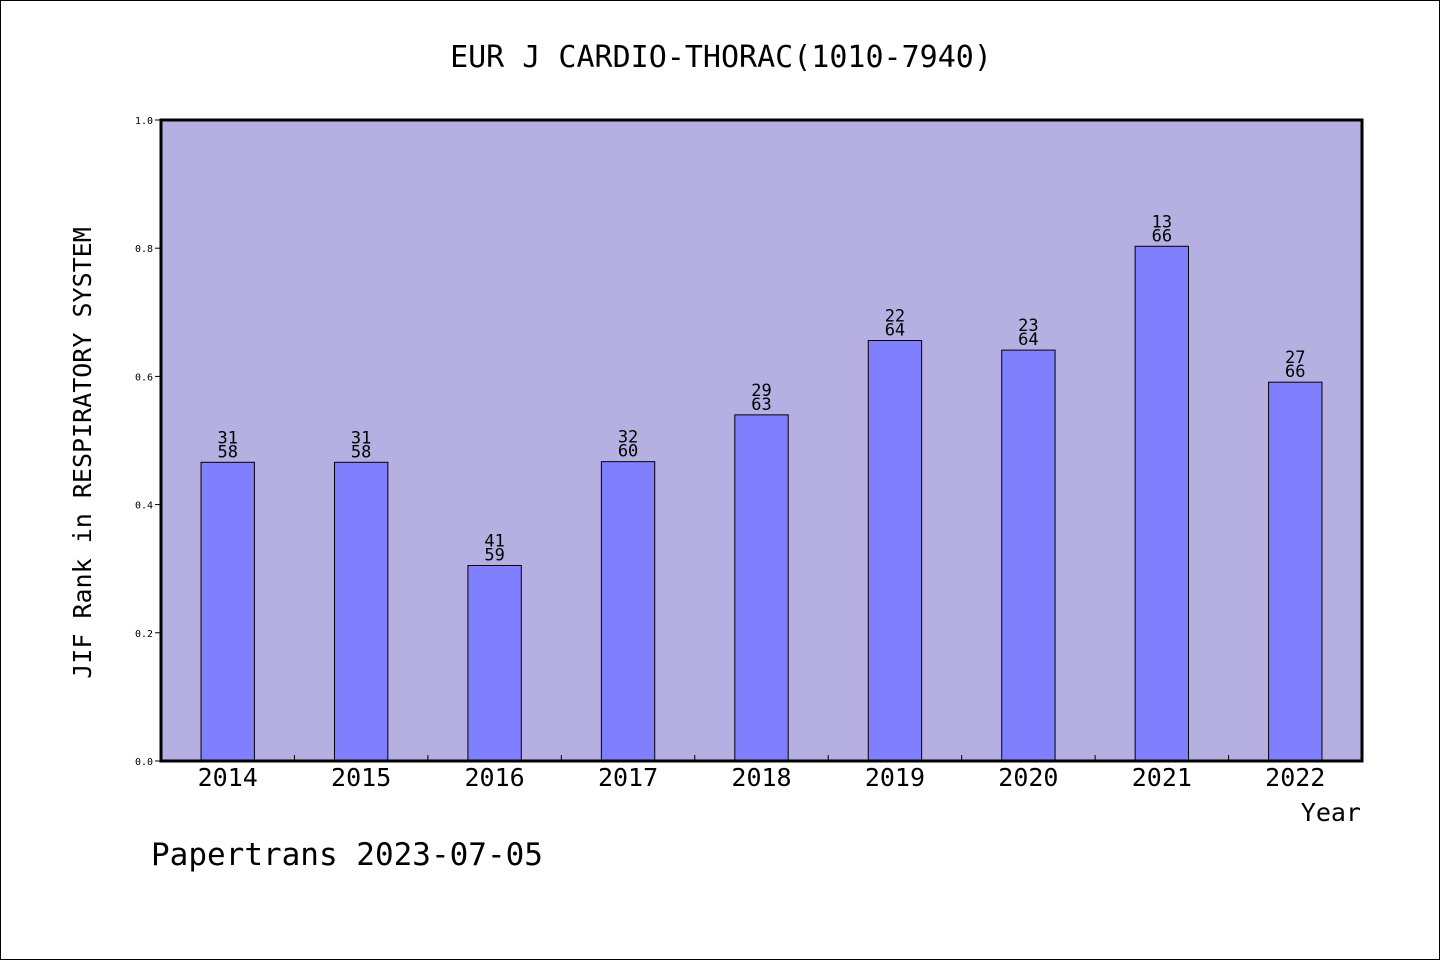 The height and width of the screenshot is (961, 1440). What do you see at coordinates (148, 442) in the screenshot?
I see `y-axis: 0.0 0.2 0.4 0.6 0.8 1.0` at bounding box center [148, 442].